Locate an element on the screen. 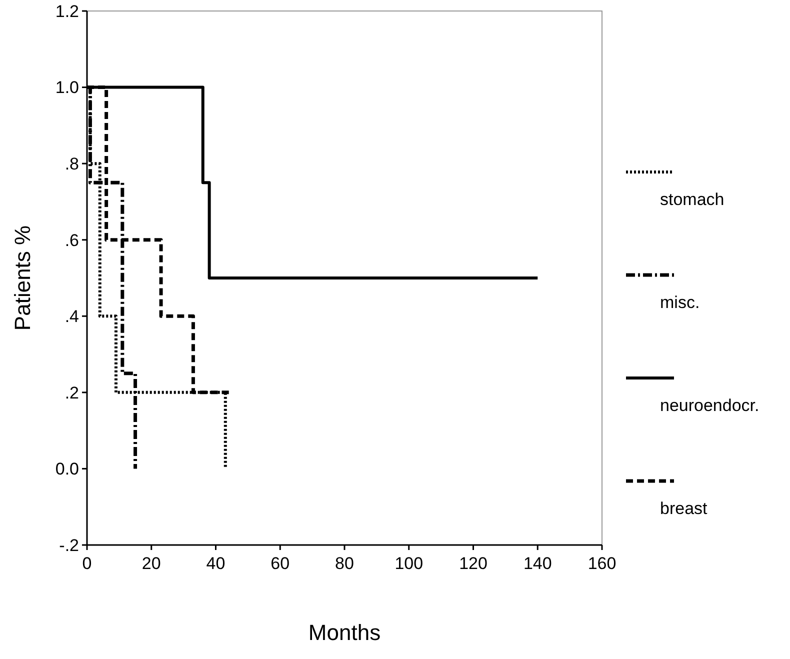 Image resolution: width=790 pixels, height=659 pixels. y-tick-label: .8 is located at coordinates (71, 164).